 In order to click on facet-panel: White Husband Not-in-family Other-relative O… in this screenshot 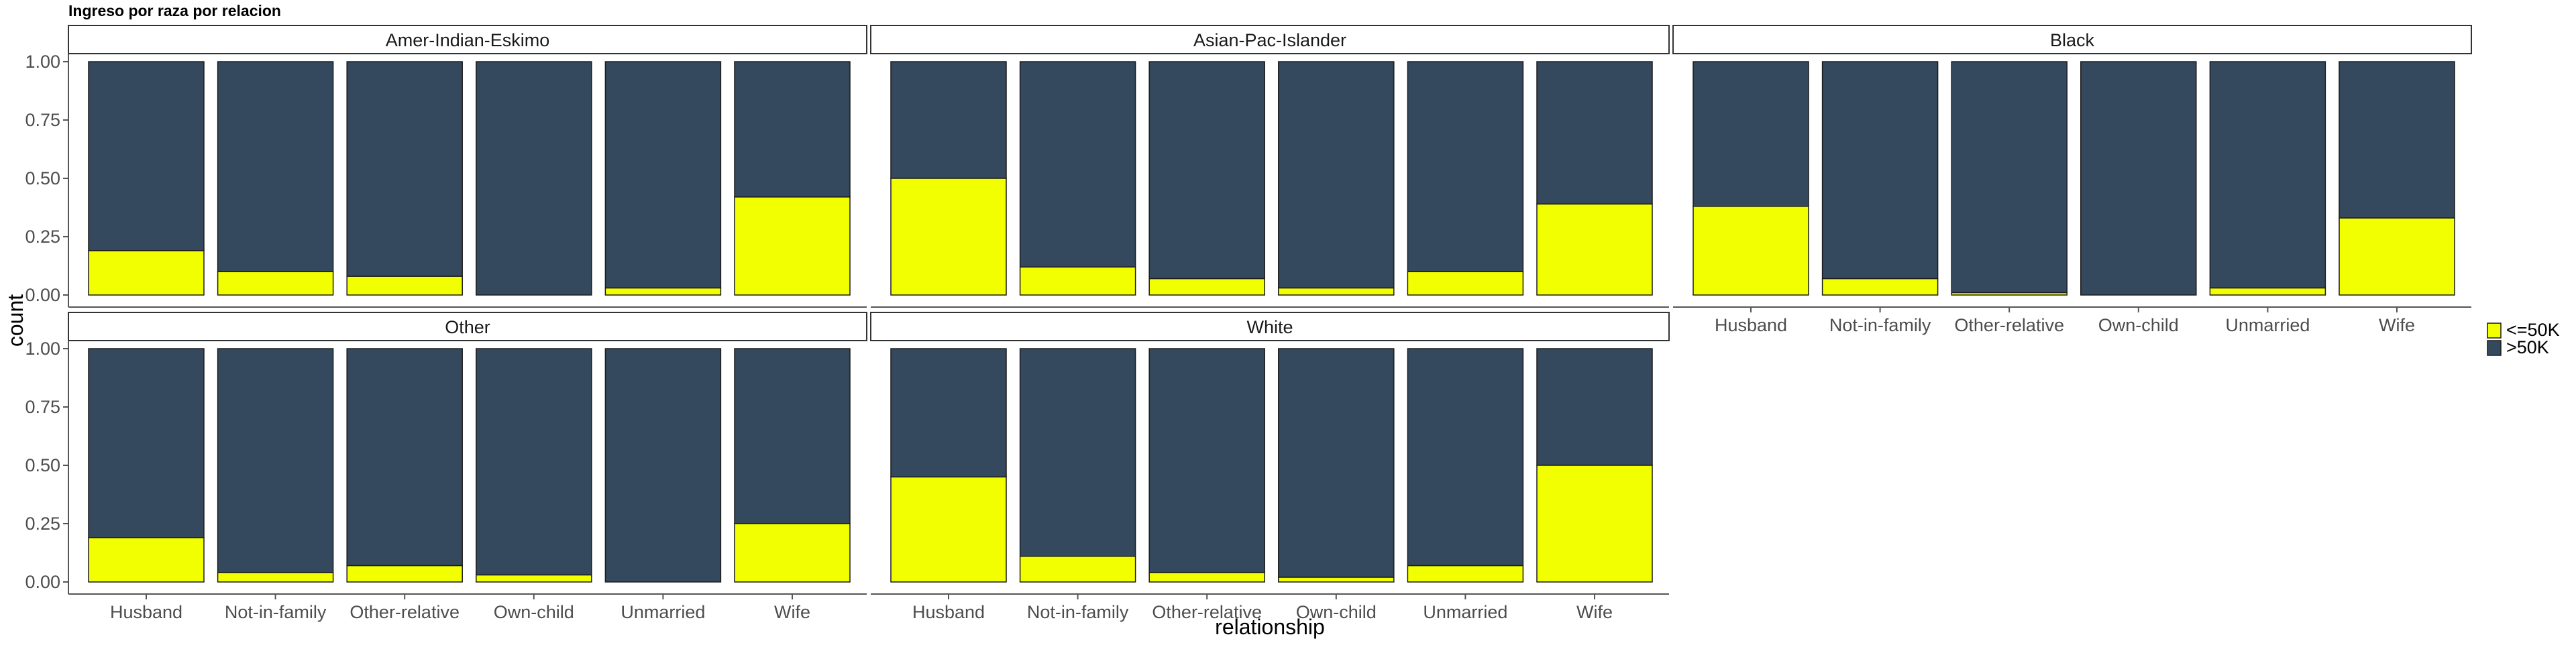, I will do `click(1270, 467)`.